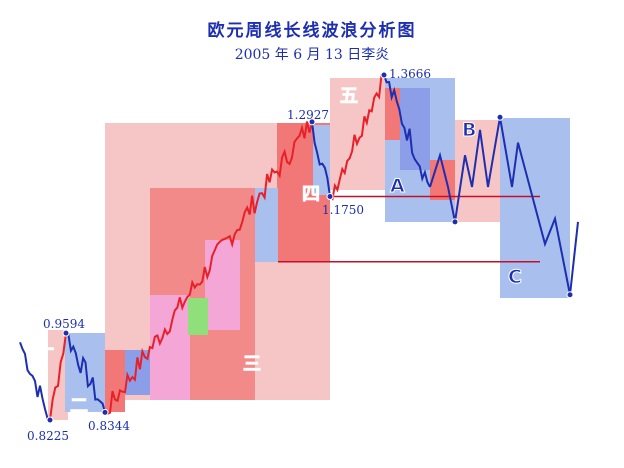 The image size is (624, 468). I want to click on wave-label: 五, so click(349, 96).